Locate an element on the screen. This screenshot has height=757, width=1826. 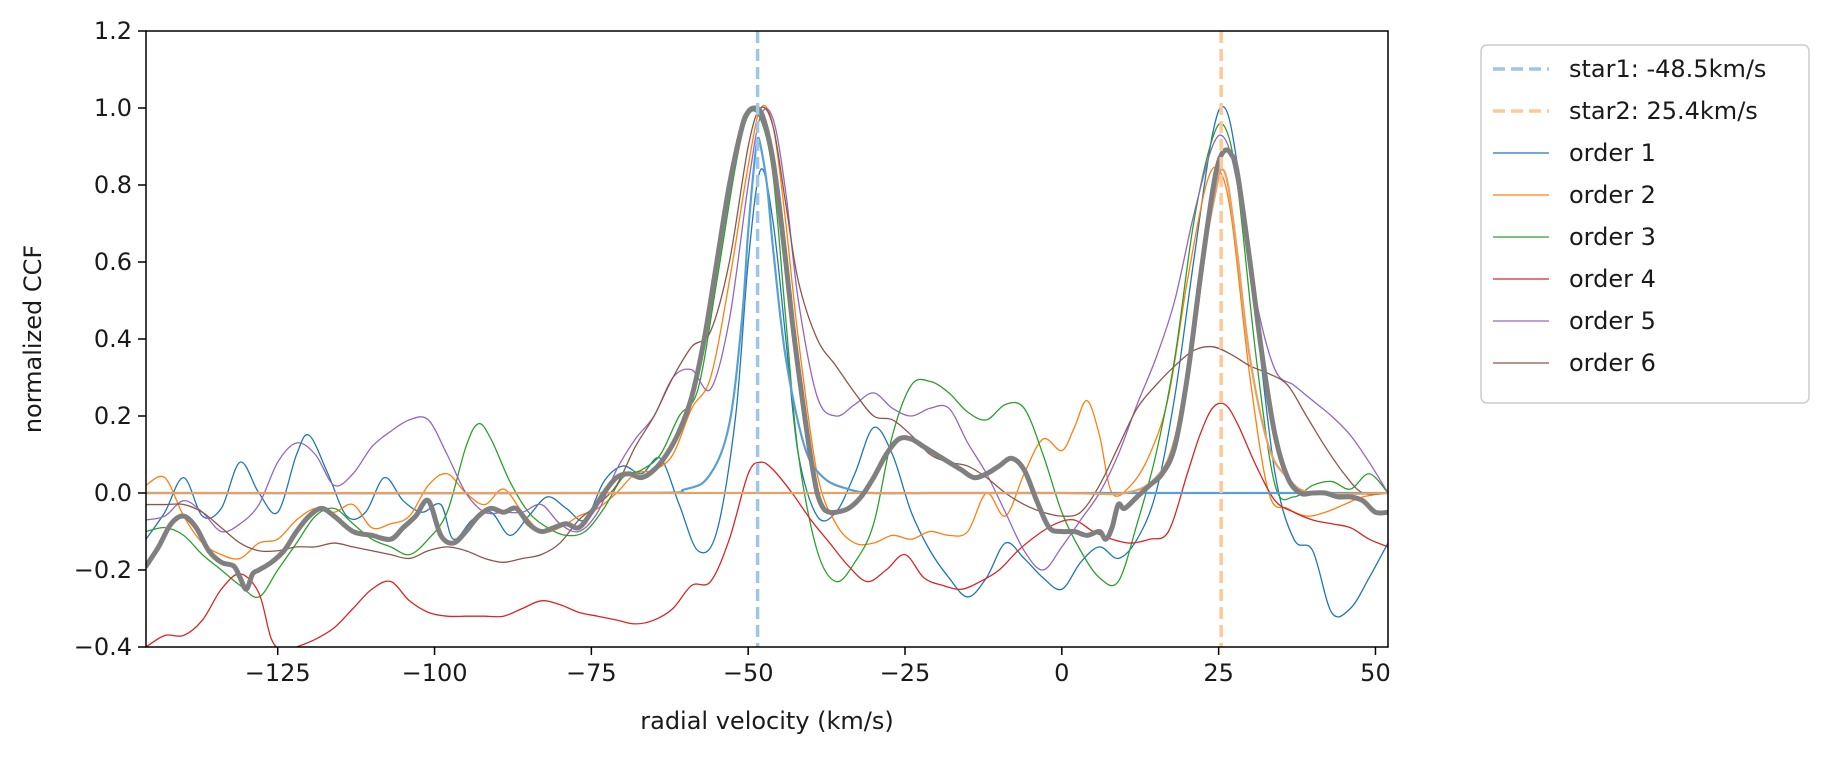
legend-label-order-5: order 5 is located at coordinates (1612, 321).